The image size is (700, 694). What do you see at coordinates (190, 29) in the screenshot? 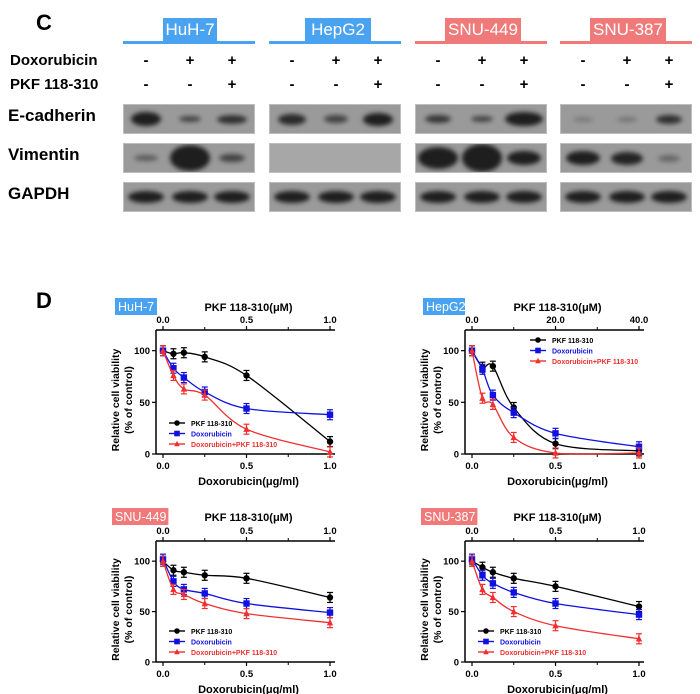
I see `cell-line-tag: HuH-7` at bounding box center [190, 29].